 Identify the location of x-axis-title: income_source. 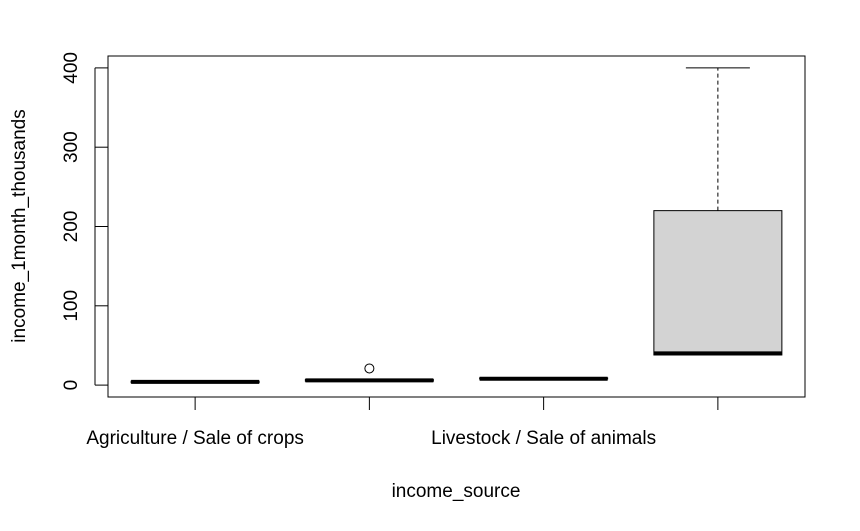
(456, 491).